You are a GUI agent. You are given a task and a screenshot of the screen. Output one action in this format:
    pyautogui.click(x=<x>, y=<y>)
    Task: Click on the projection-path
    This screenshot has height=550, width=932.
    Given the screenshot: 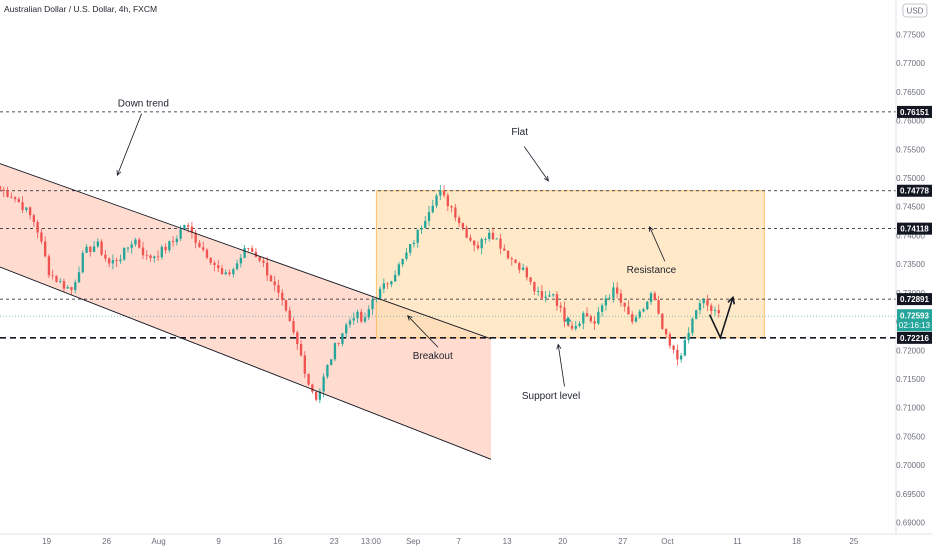 What is the action you would take?
    pyautogui.click(x=721, y=318)
    